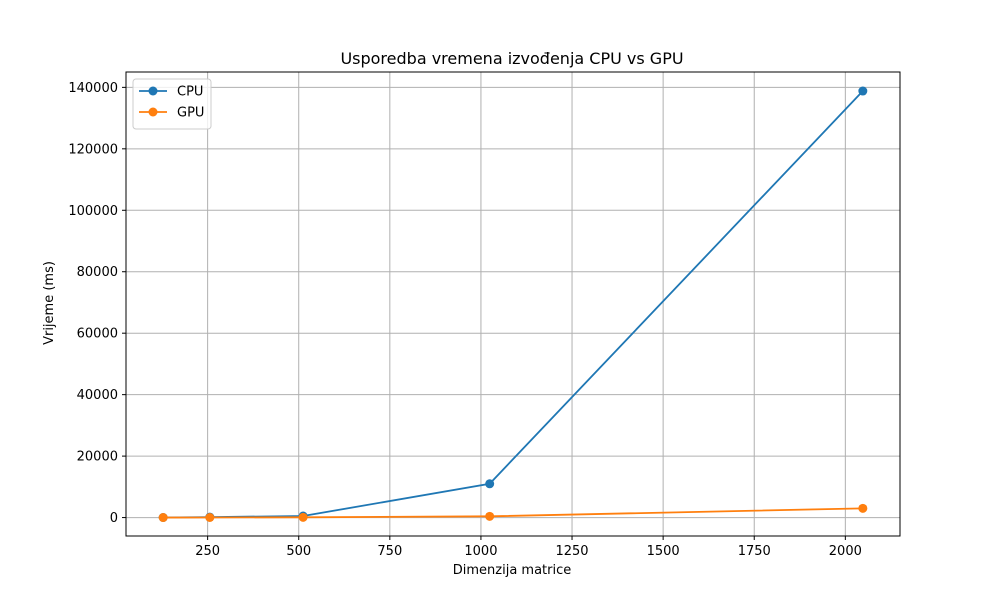  Describe the element at coordinates (153, 112) in the screenshot. I see `legend-gpu-marker` at that location.